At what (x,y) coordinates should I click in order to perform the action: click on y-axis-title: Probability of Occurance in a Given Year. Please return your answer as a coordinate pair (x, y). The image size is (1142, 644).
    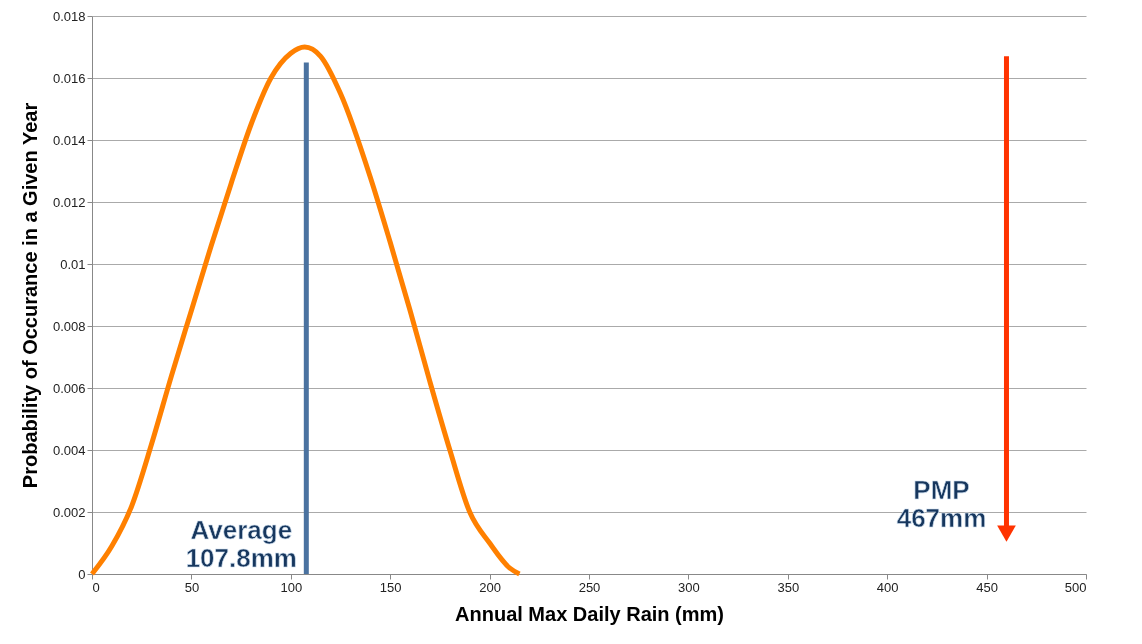
    Looking at the image, I should click on (29, 295).